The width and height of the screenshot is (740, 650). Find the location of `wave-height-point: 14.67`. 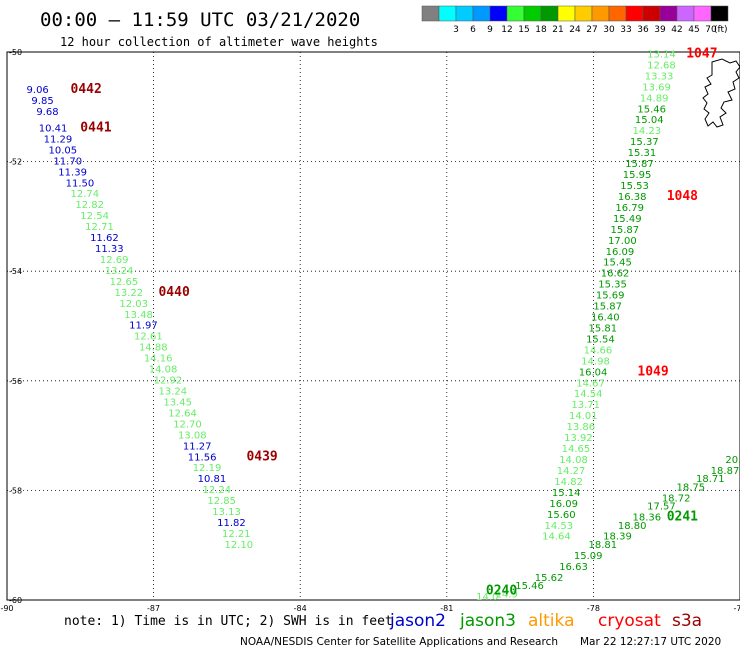

wave-height-point: 14.67 is located at coordinates (590, 383).